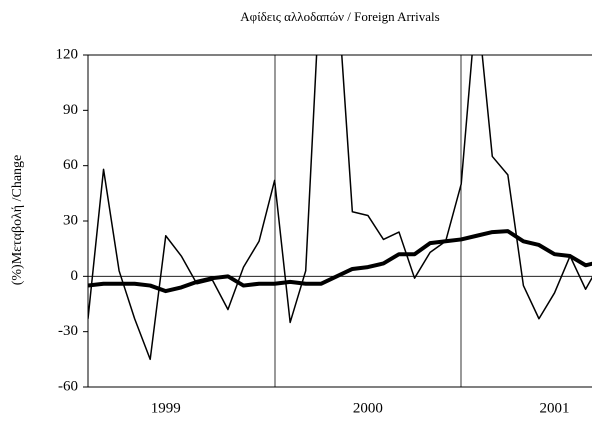  What do you see at coordinates (368, 408) in the screenshot?
I see `x-tick-label: 2000` at bounding box center [368, 408].